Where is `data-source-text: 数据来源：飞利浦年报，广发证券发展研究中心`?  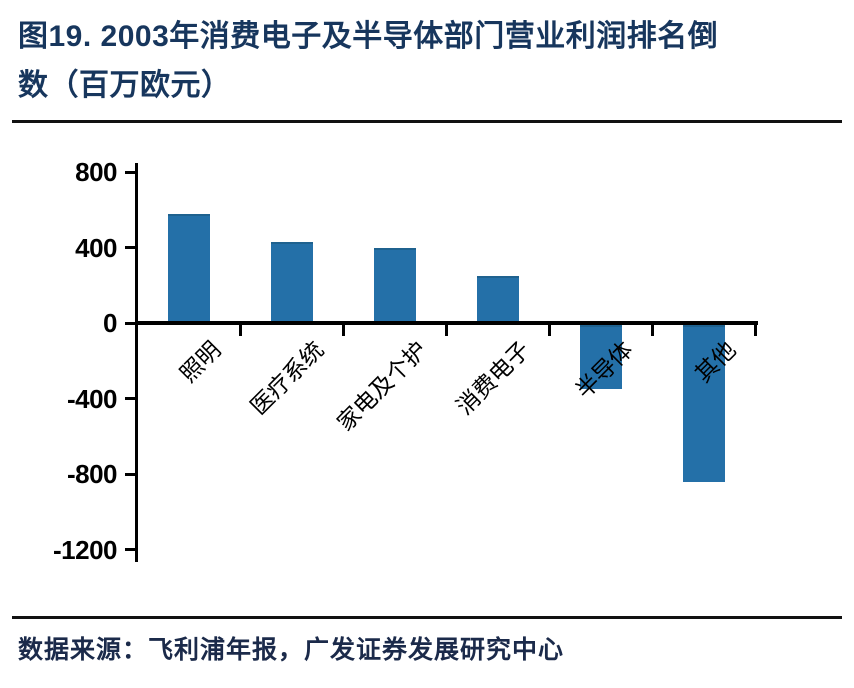
data-source-text: 数据来源：飞利浦年报，广发证券发展研究中心 is located at coordinates (291, 650).